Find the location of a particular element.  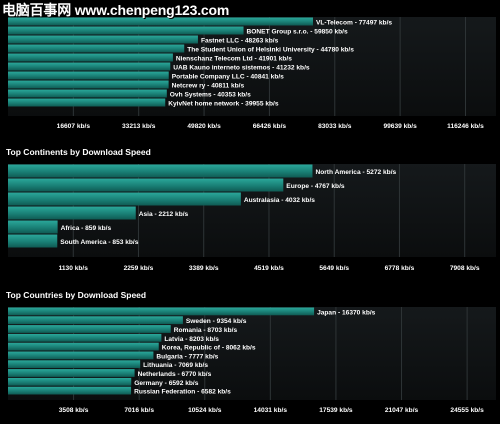

continent-bar-label: Europe - 4767 kb/s is located at coordinates (315, 186).